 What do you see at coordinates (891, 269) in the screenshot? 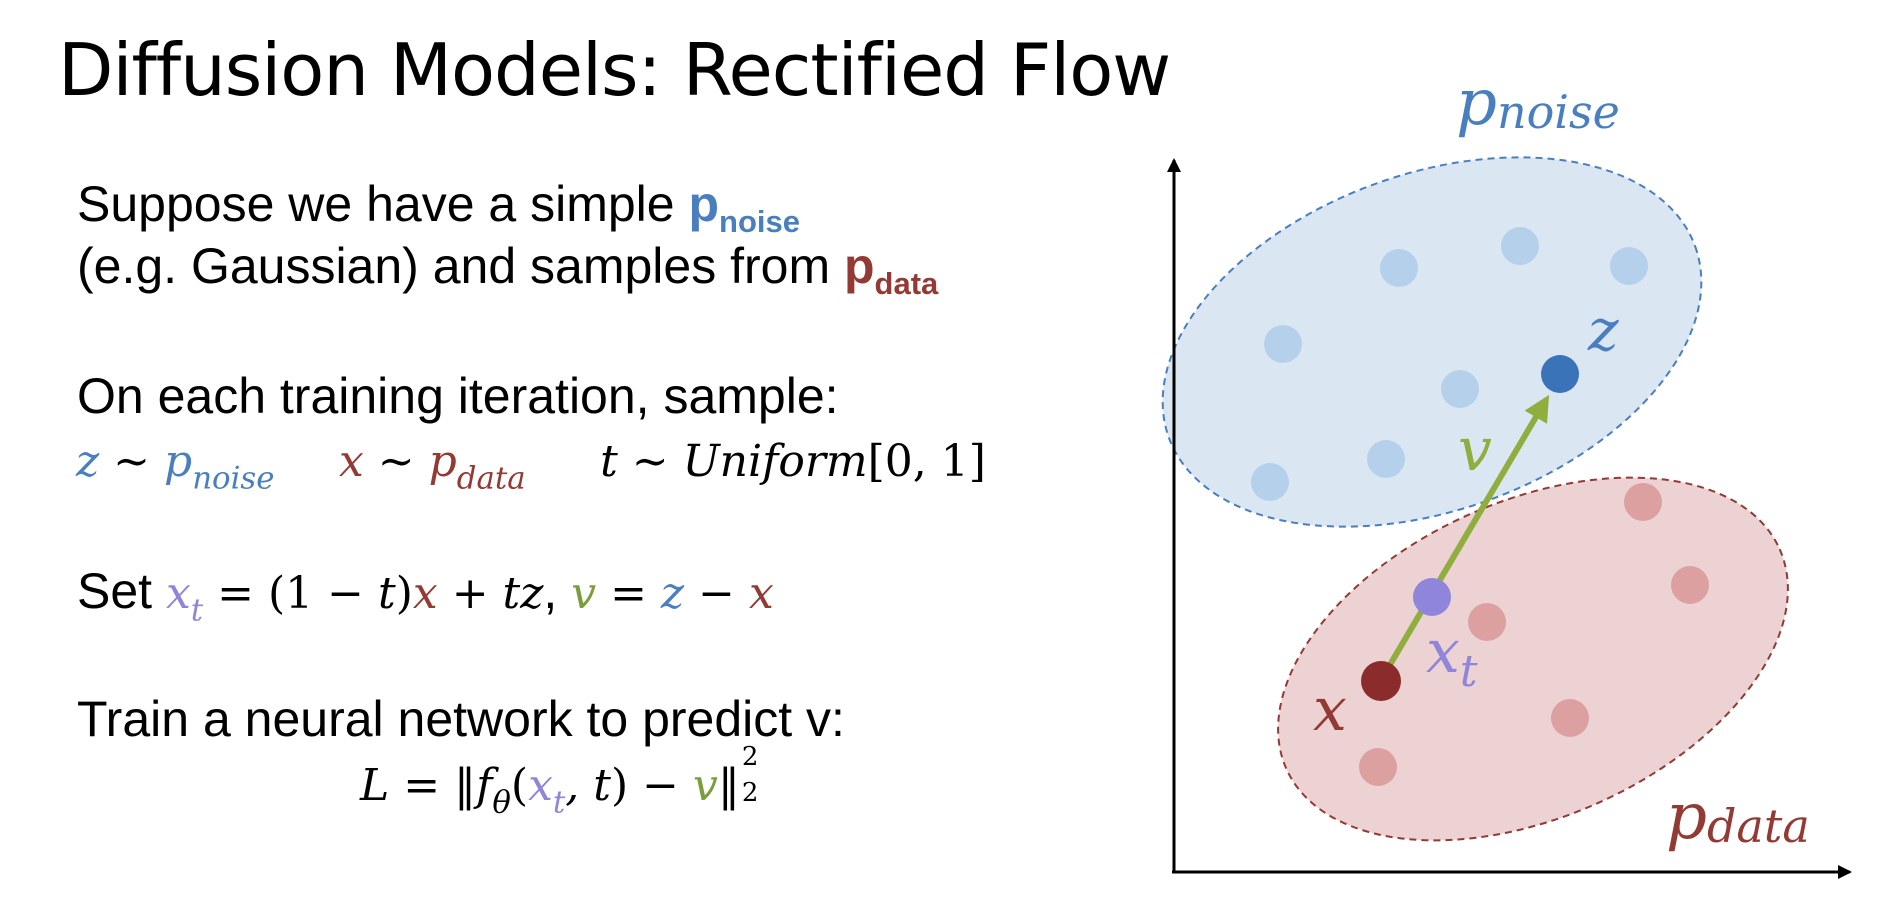
I see `p-data-symbol: pdata` at bounding box center [891, 269].